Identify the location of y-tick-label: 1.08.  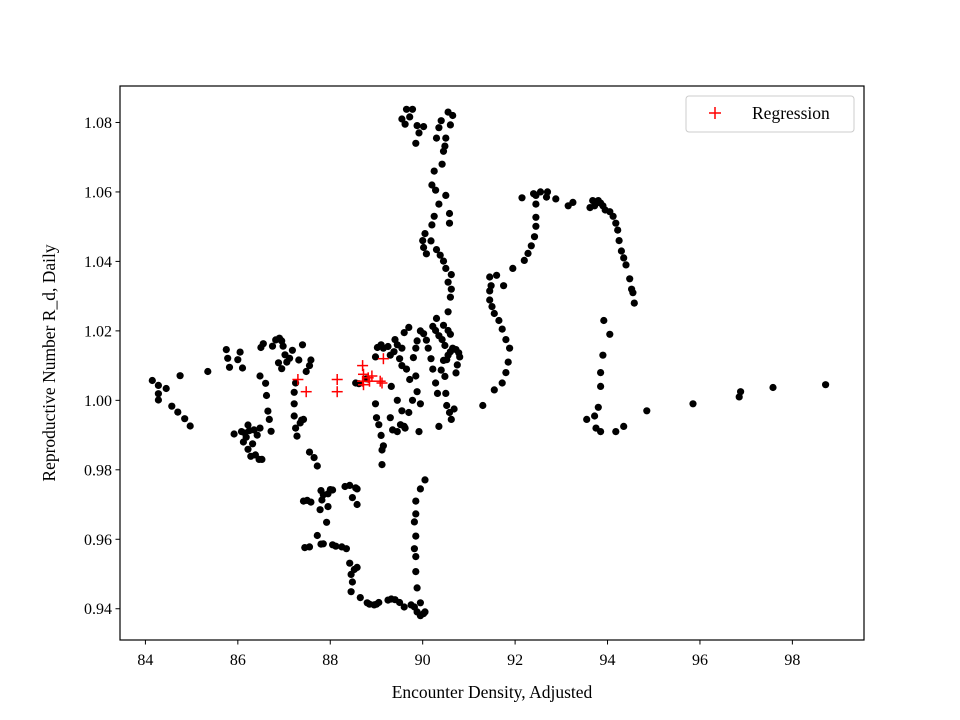
(98, 123).